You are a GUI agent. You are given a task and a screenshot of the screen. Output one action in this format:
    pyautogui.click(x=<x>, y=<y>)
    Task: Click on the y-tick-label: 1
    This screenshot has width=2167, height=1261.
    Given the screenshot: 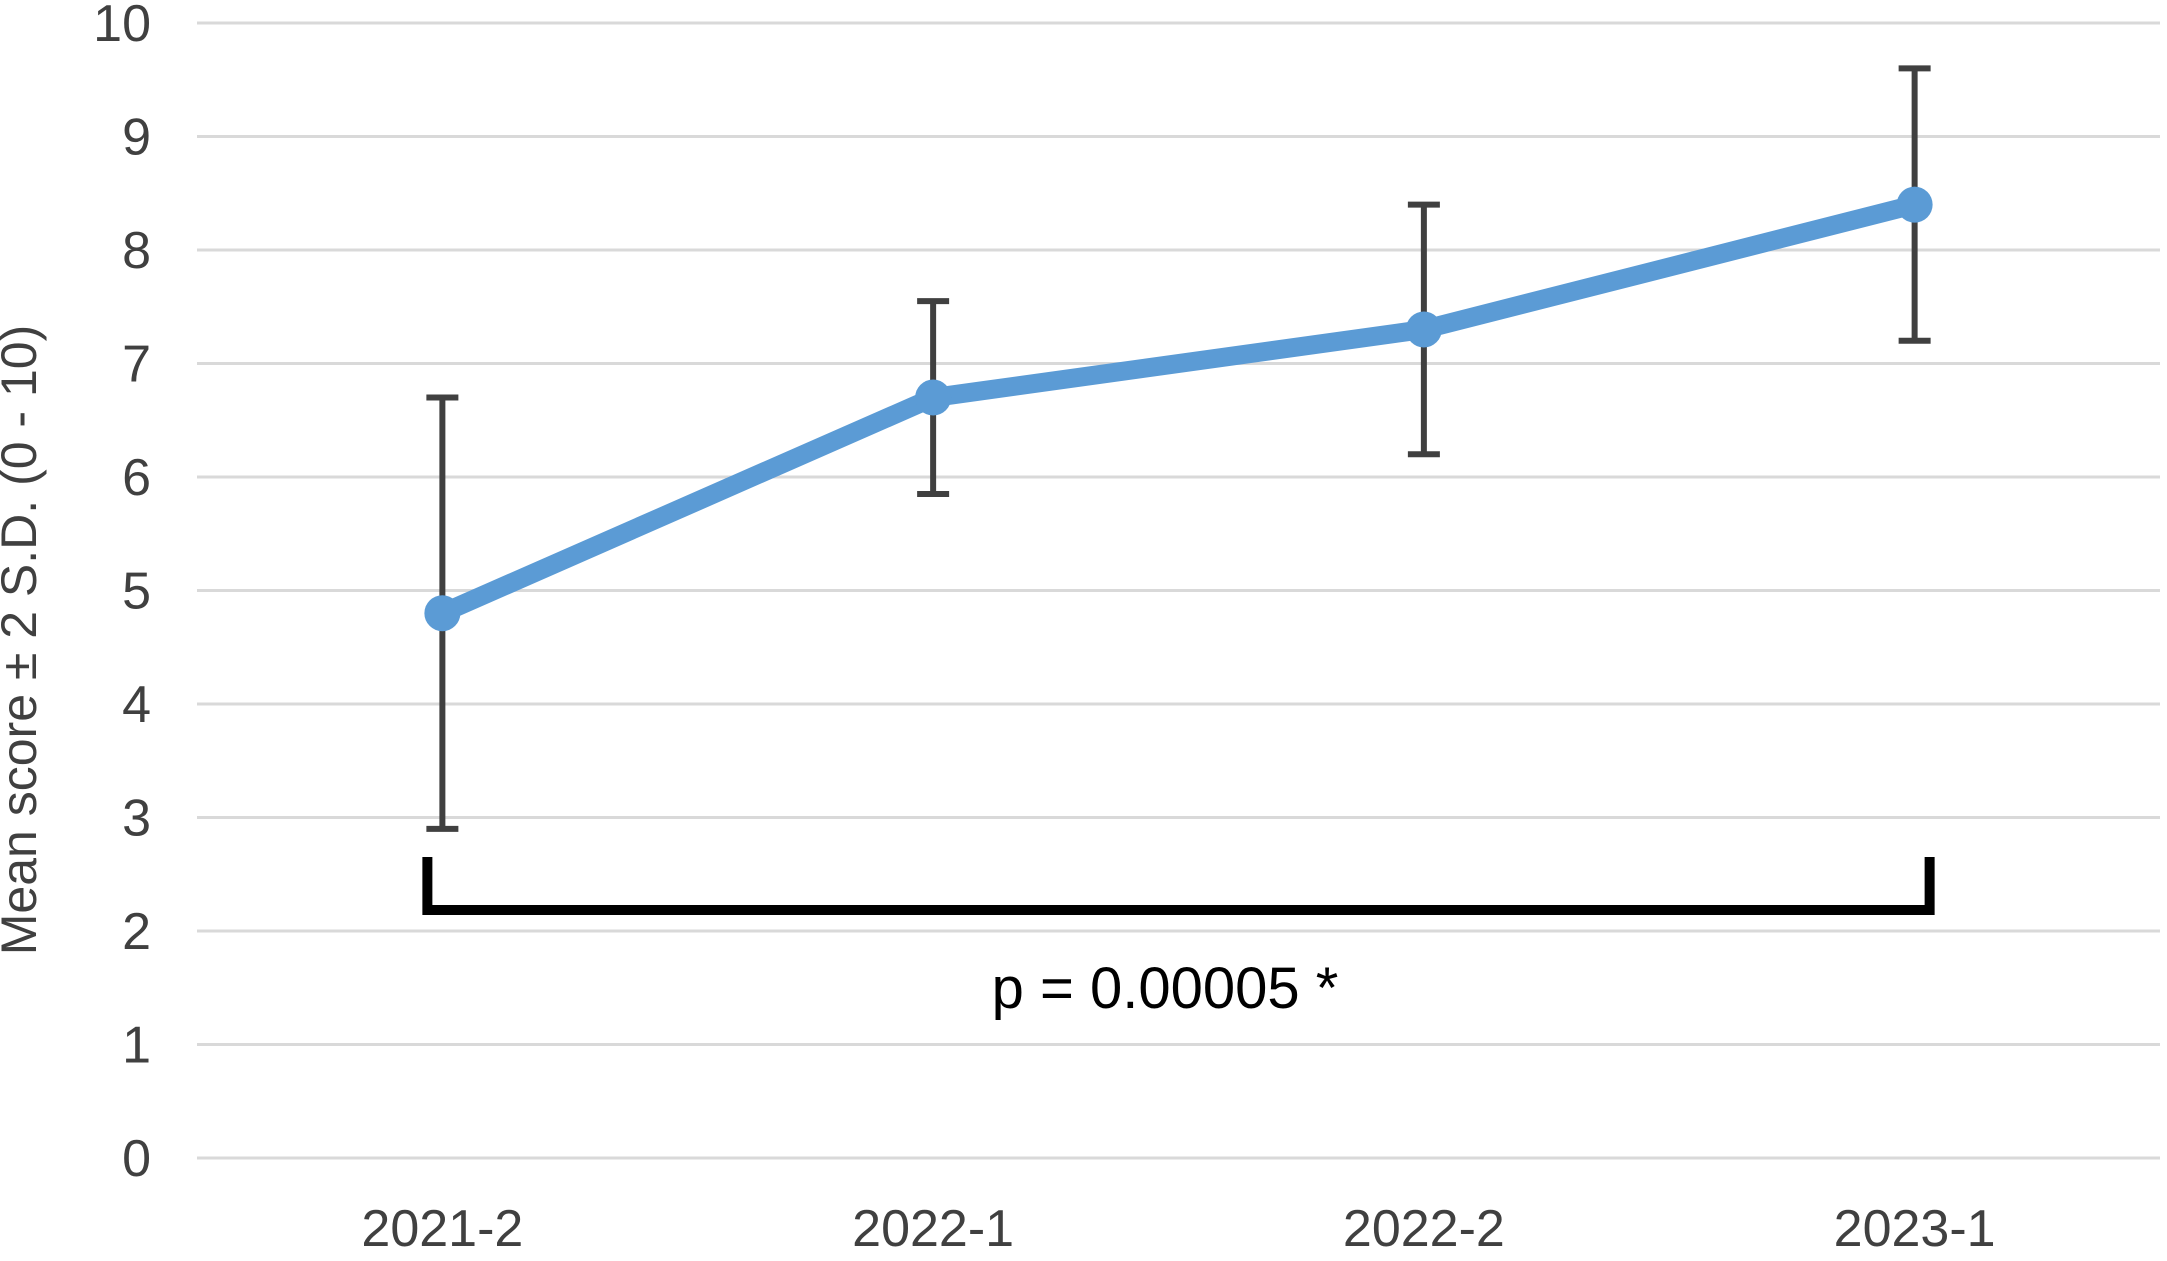 What is the action you would take?
    pyautogui.click(x=136, y=1046)
    